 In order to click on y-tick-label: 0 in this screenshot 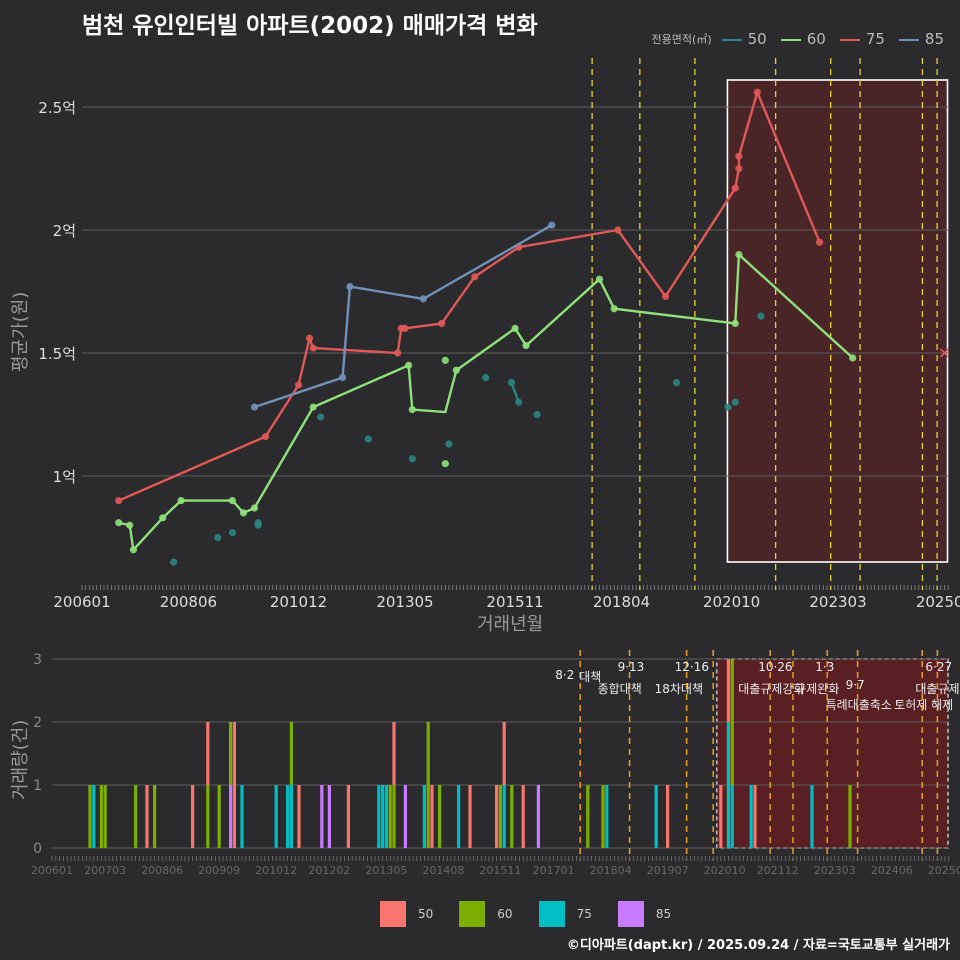, I will do `click(37, 849)`.